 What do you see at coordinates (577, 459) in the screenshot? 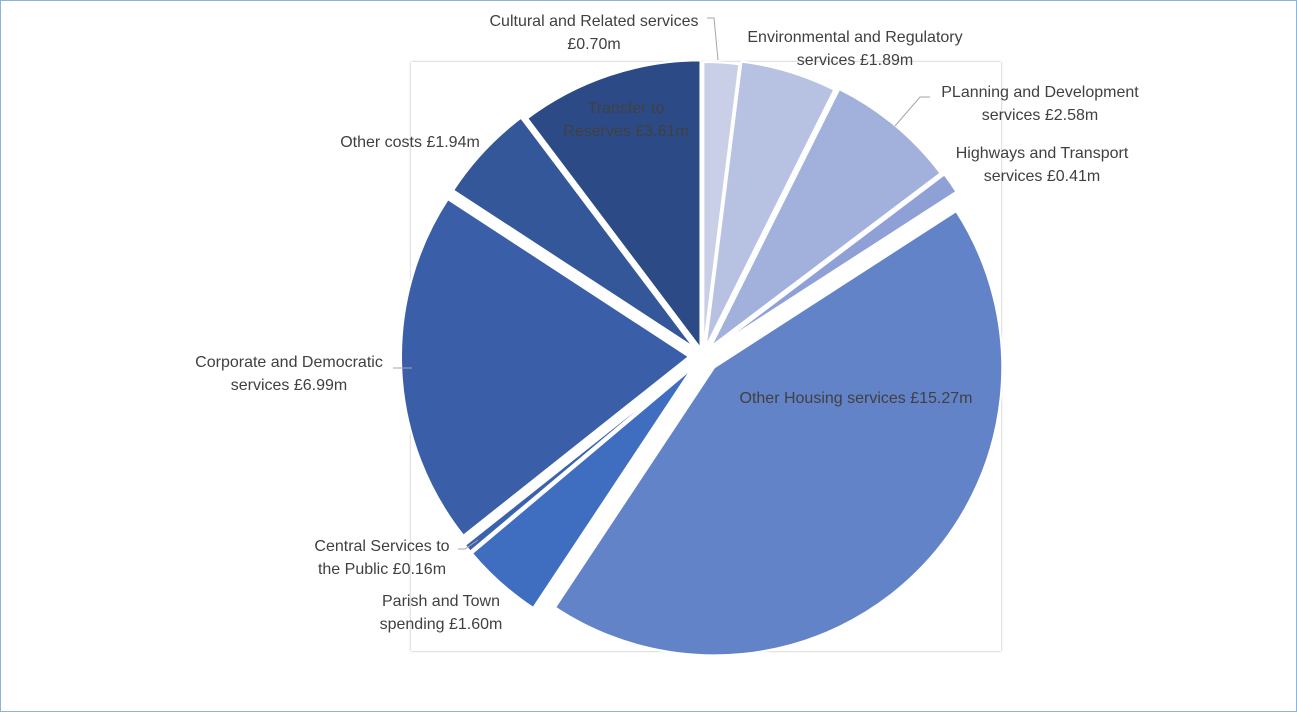
I see `pie-slice-central-services-to-the-public` at bounding box center [577, 459].